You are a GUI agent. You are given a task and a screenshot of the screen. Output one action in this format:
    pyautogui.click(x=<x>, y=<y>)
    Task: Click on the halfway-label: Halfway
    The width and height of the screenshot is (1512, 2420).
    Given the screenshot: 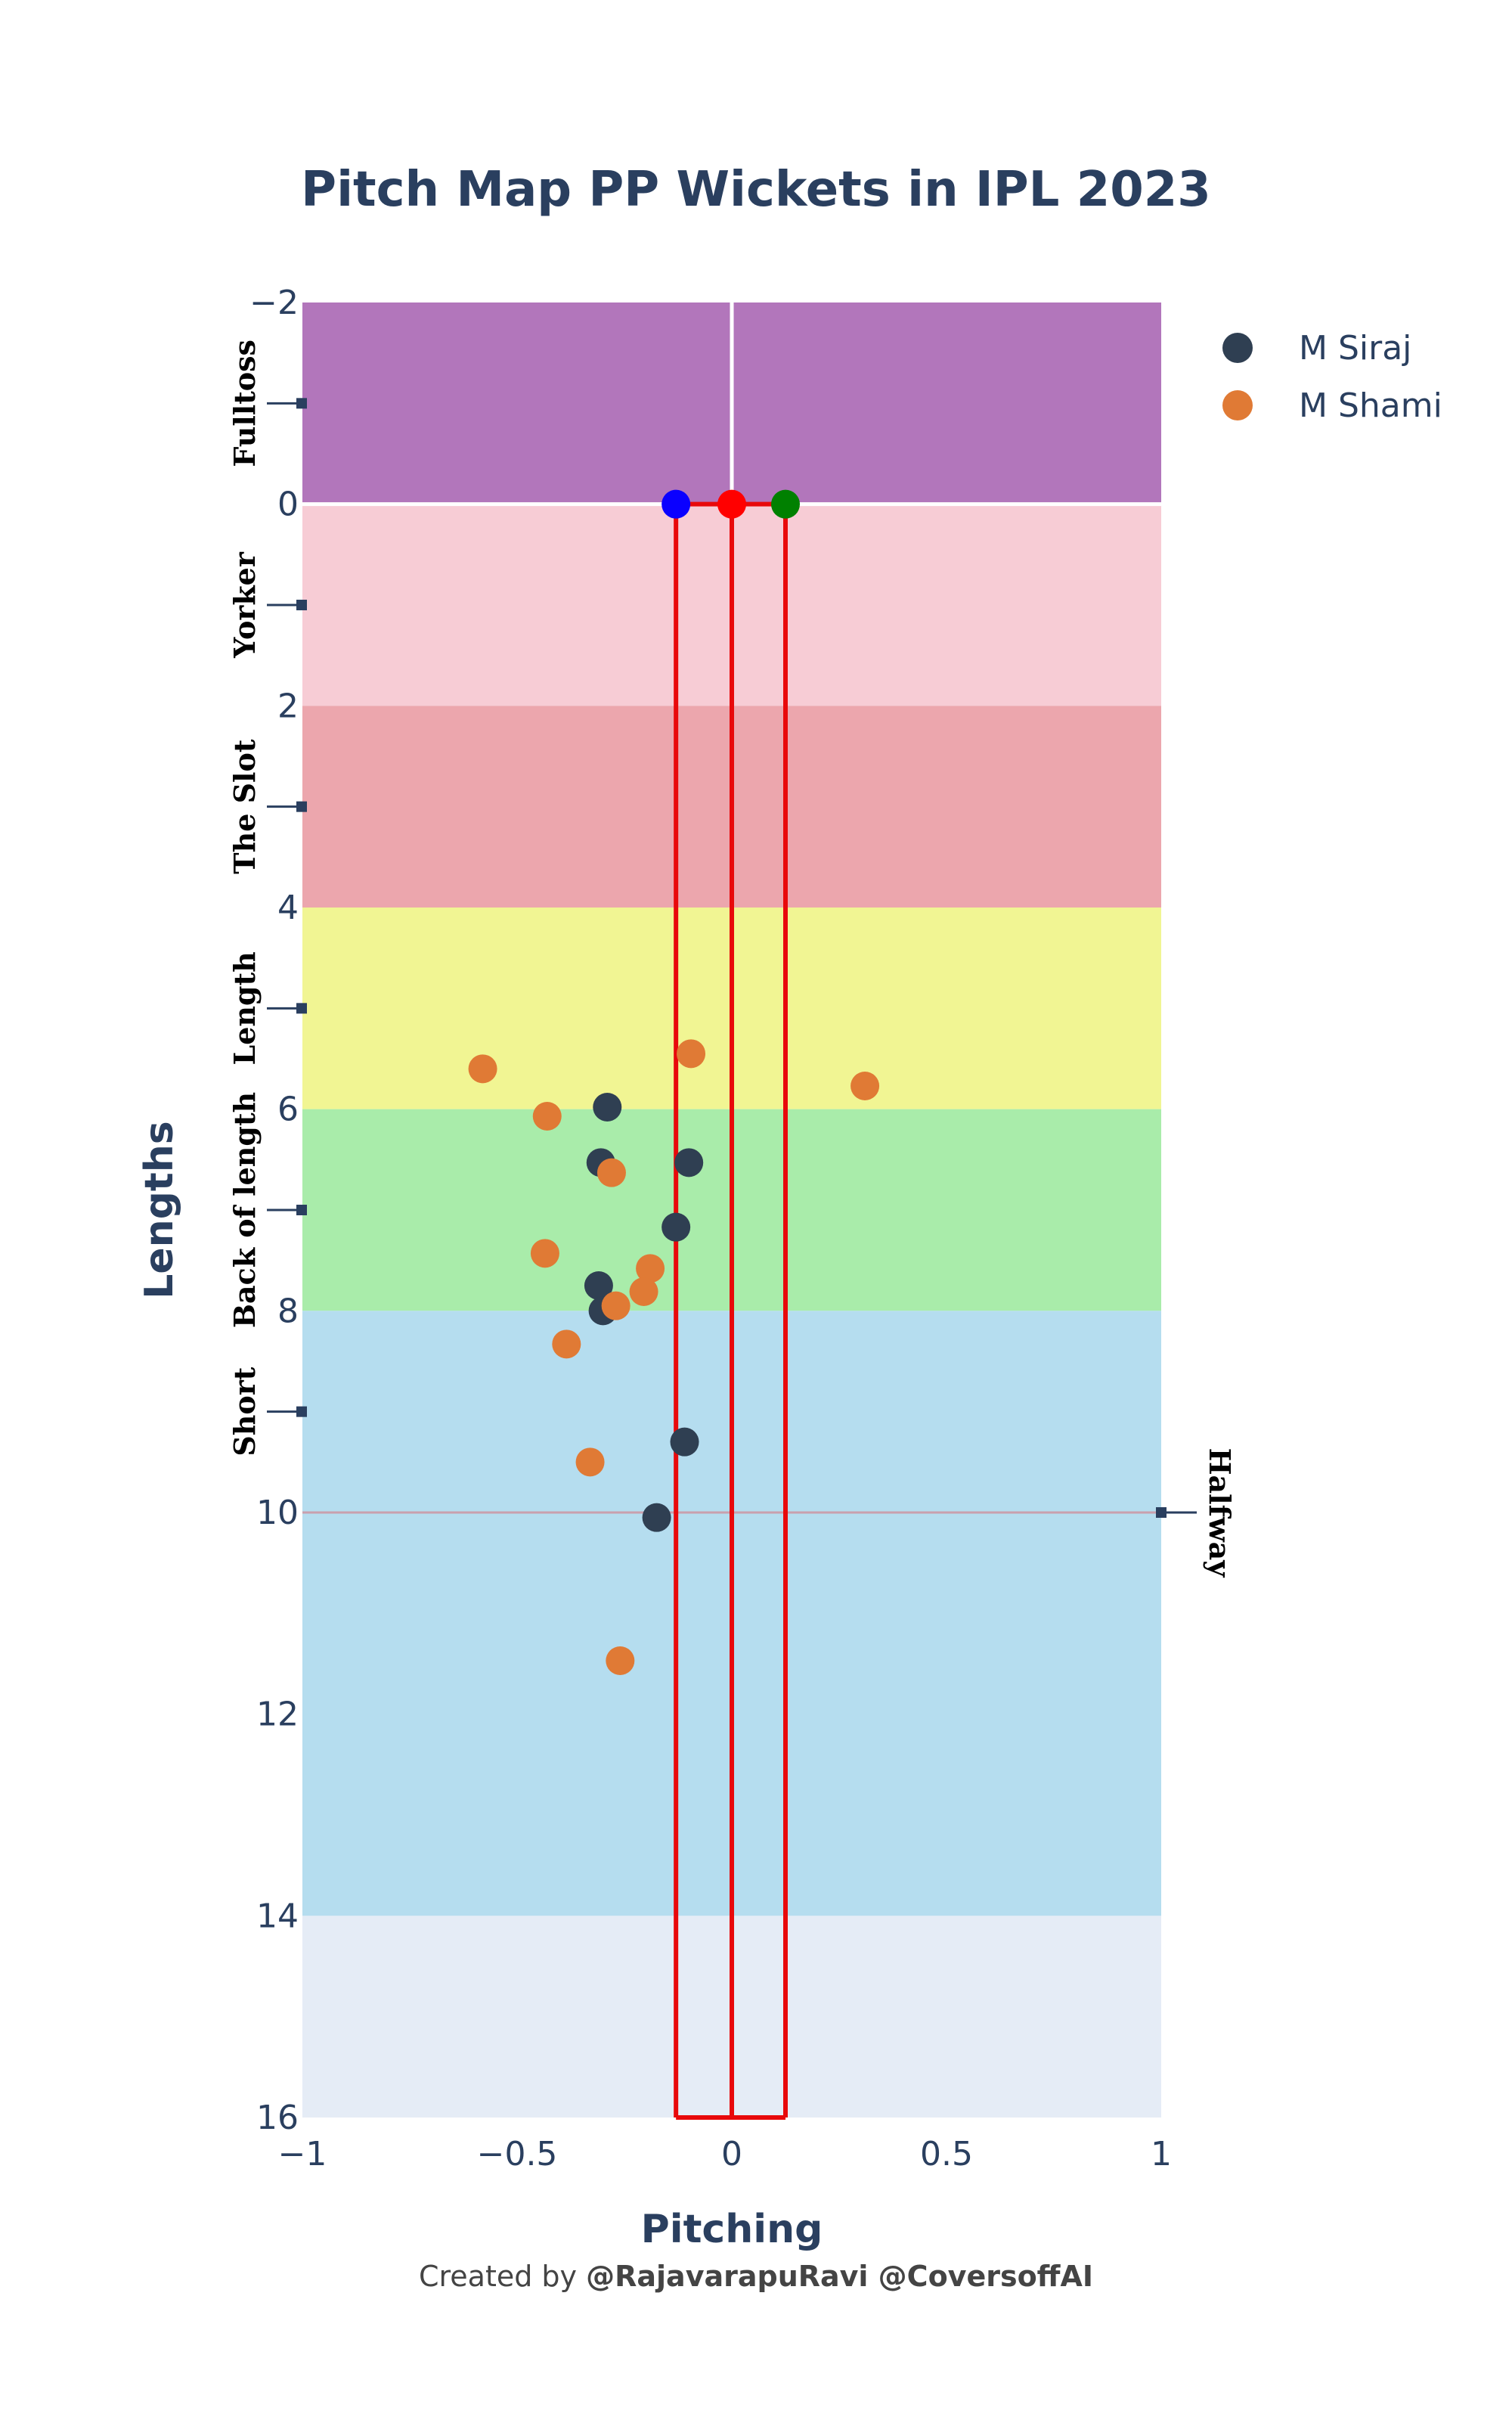 What is the action you would take?
    pyautogui.click(x=1220, y=1513)
    